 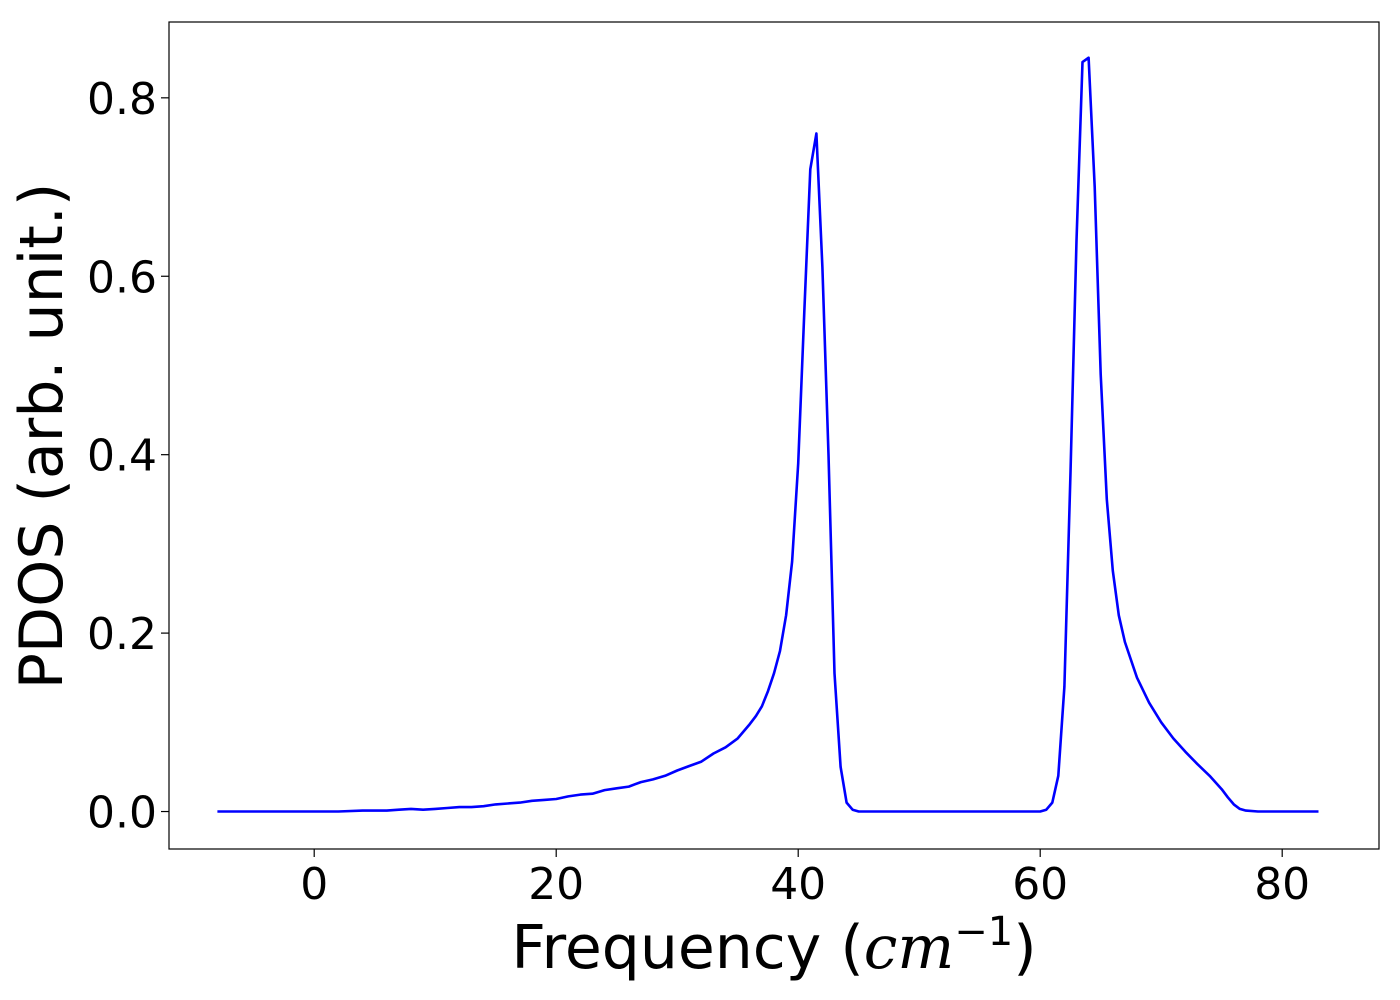 What do you see at coordinates (122, 277) in the screenshot?
I see `y-tick-label: 0.6` at bounding box center [122, 277].